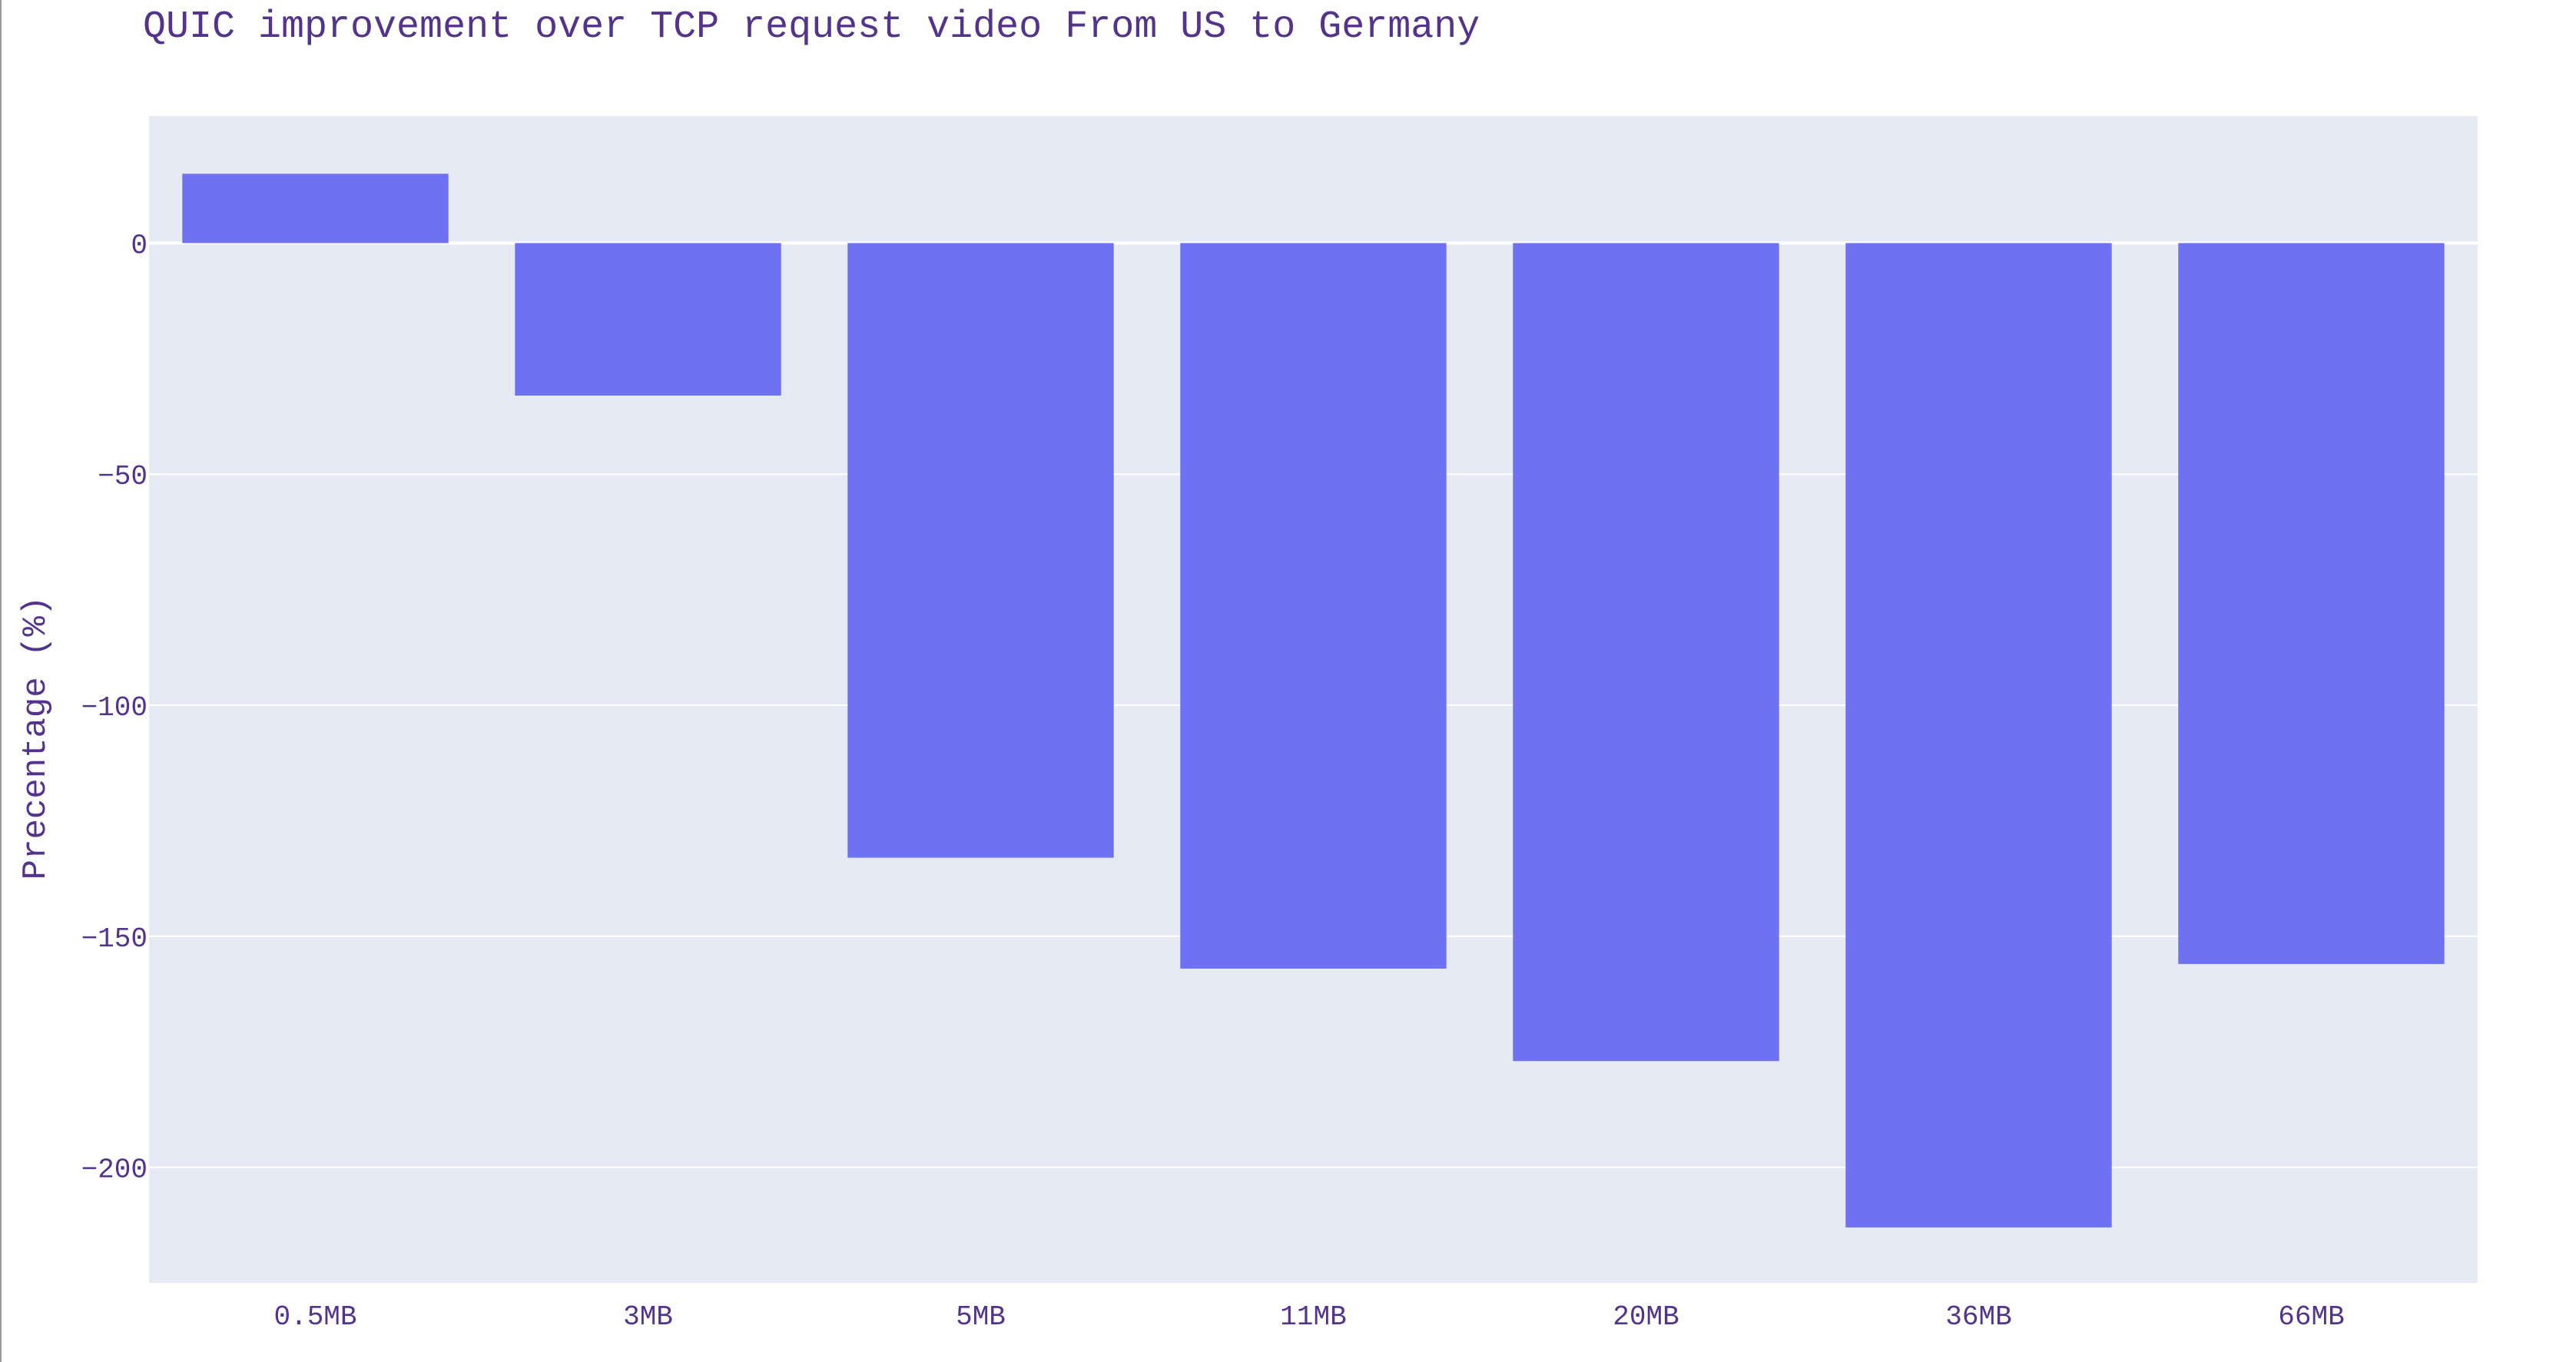 Image resolution: width=2576 pixels, height=1362 pixels. I want to click on bar-36MB, so click(1978, 735).